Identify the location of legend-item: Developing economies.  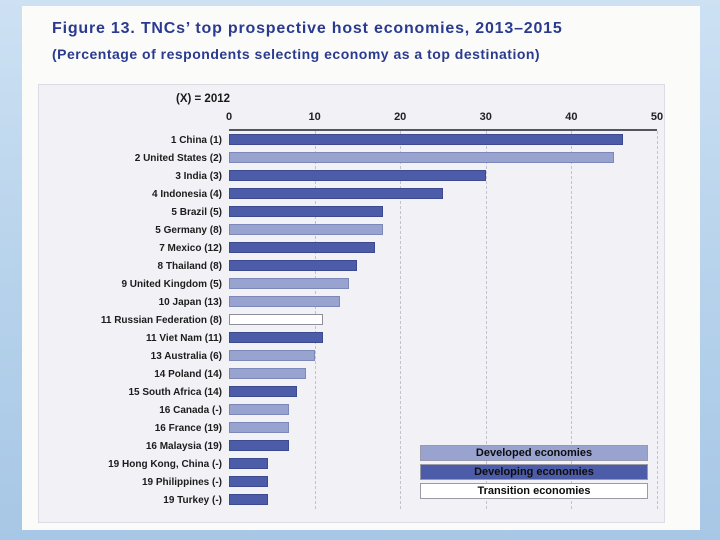
(534, 472).